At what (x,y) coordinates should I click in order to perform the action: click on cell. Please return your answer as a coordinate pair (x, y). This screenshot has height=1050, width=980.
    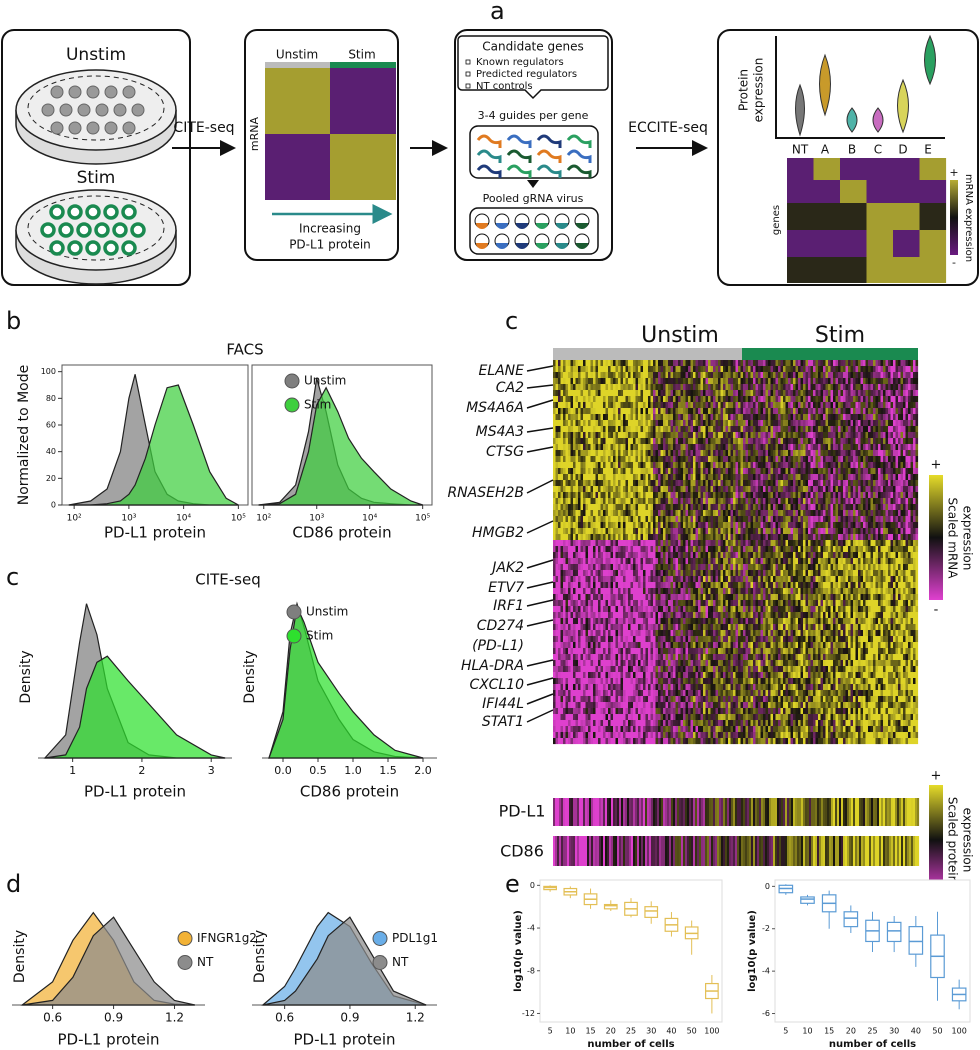
    Looking at the image, I should click on (57, 128).